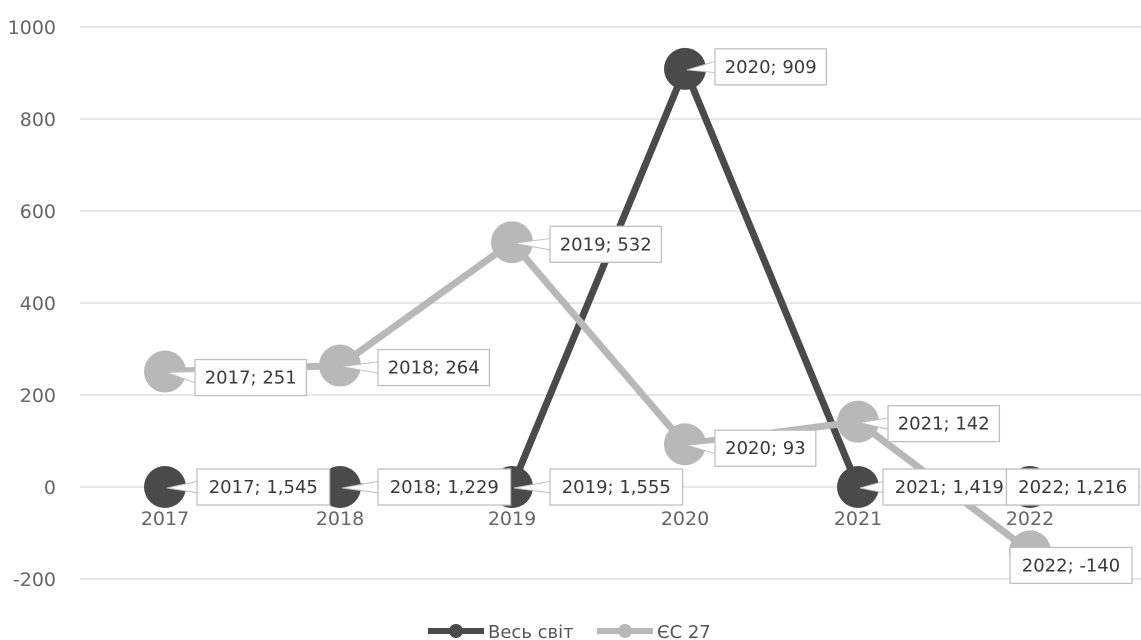 The width and height of the screenshot is (1141, 640). Describe the element at coordinates (165, 519) in the screenshot. I see `x-tick-label: 2017` at that location.